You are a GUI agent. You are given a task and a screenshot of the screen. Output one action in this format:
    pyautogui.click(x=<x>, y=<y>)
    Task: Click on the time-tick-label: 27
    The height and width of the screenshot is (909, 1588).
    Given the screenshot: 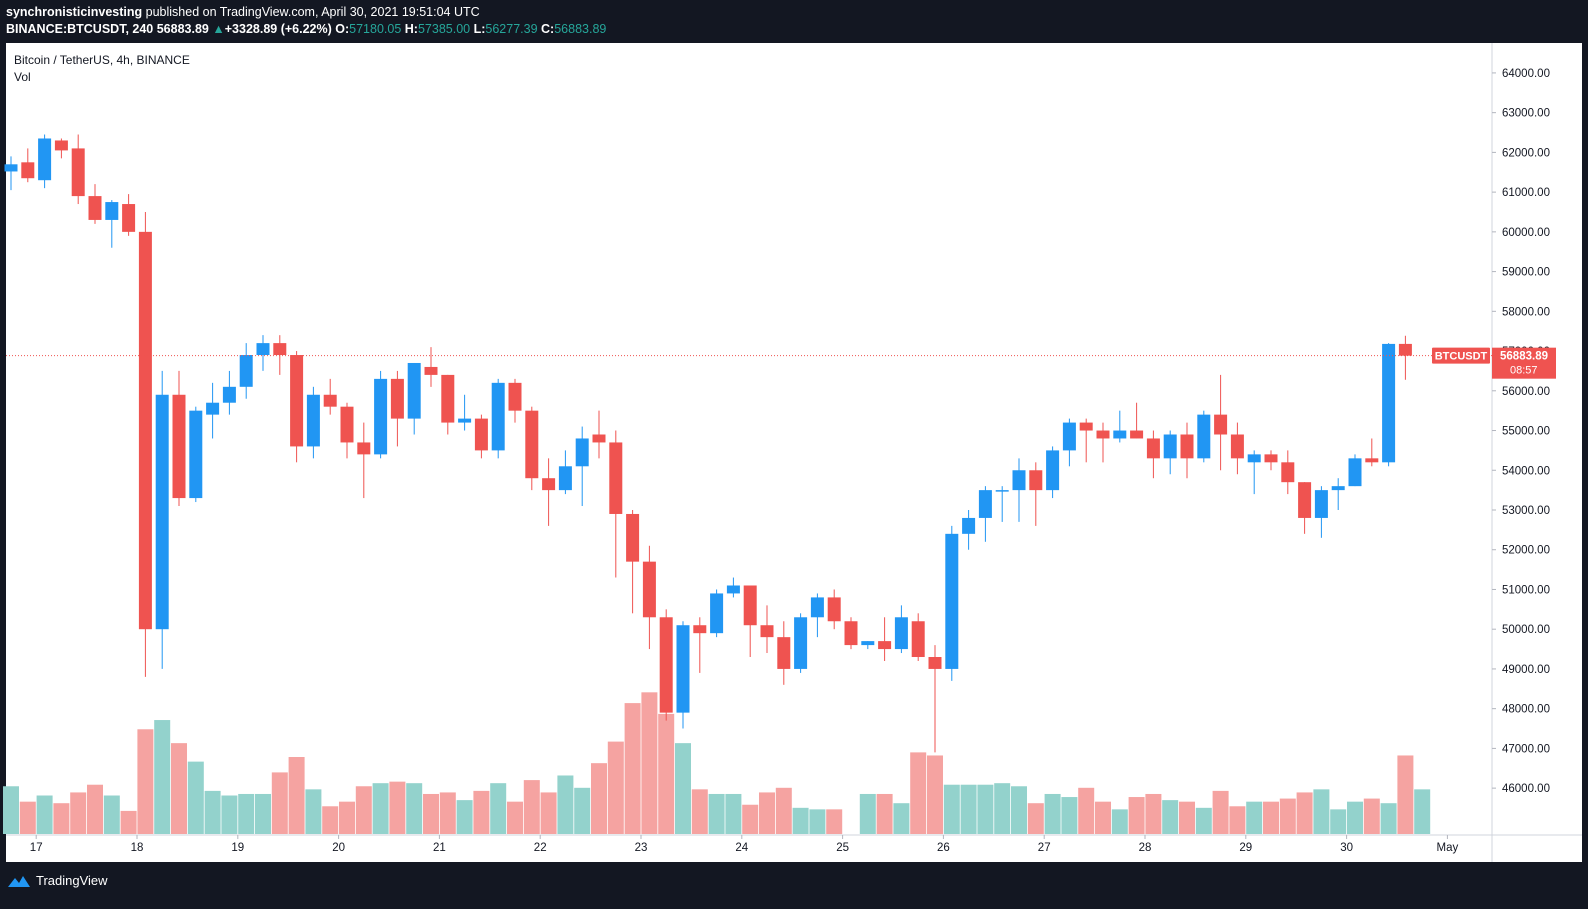 What is the action you would take?
    pyautogui.click(x=1044, y=848)
    